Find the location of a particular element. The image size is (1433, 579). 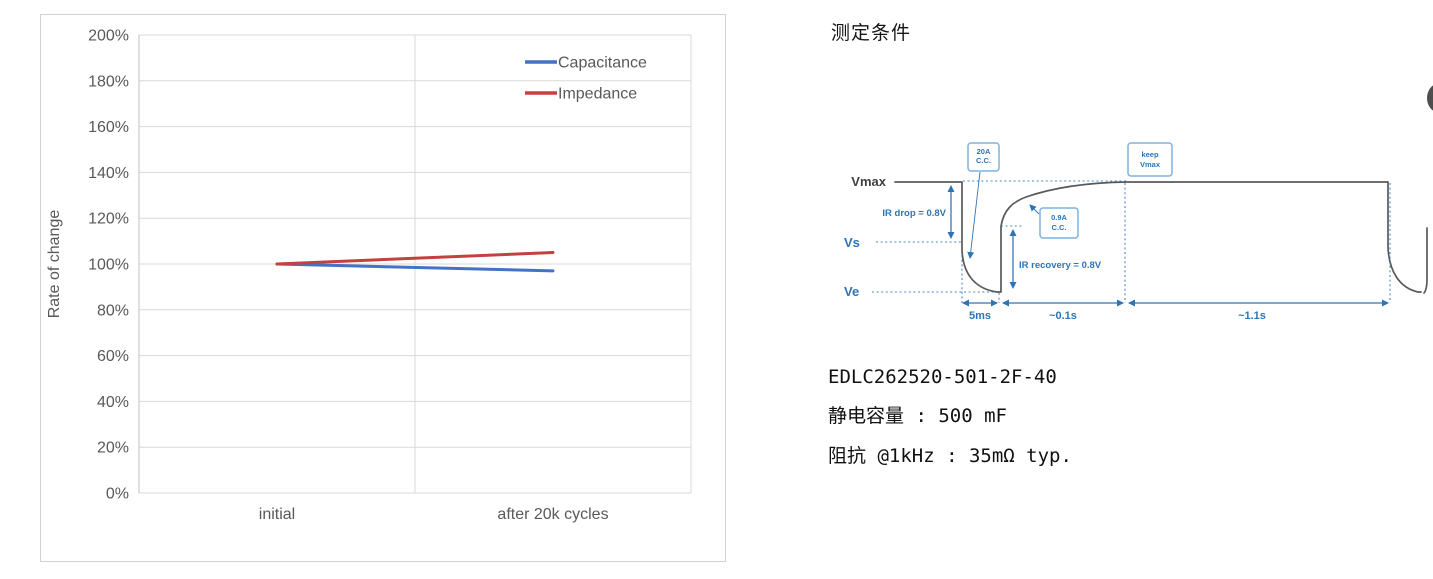

charge-current-line2: C.C. is located at coordinates (983, 160).